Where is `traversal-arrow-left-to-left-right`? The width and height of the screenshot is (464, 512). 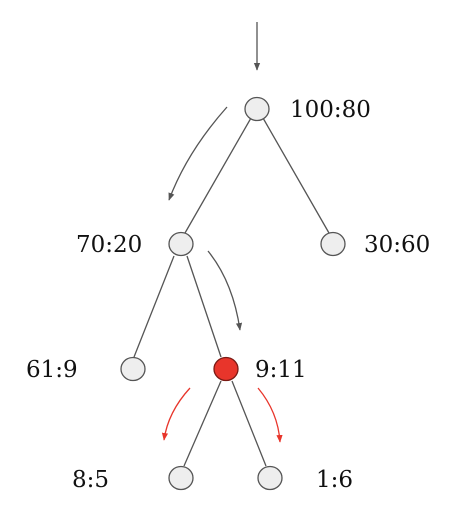
traversal-arrow-left-to-left-right is located at coordinates (225, 290).